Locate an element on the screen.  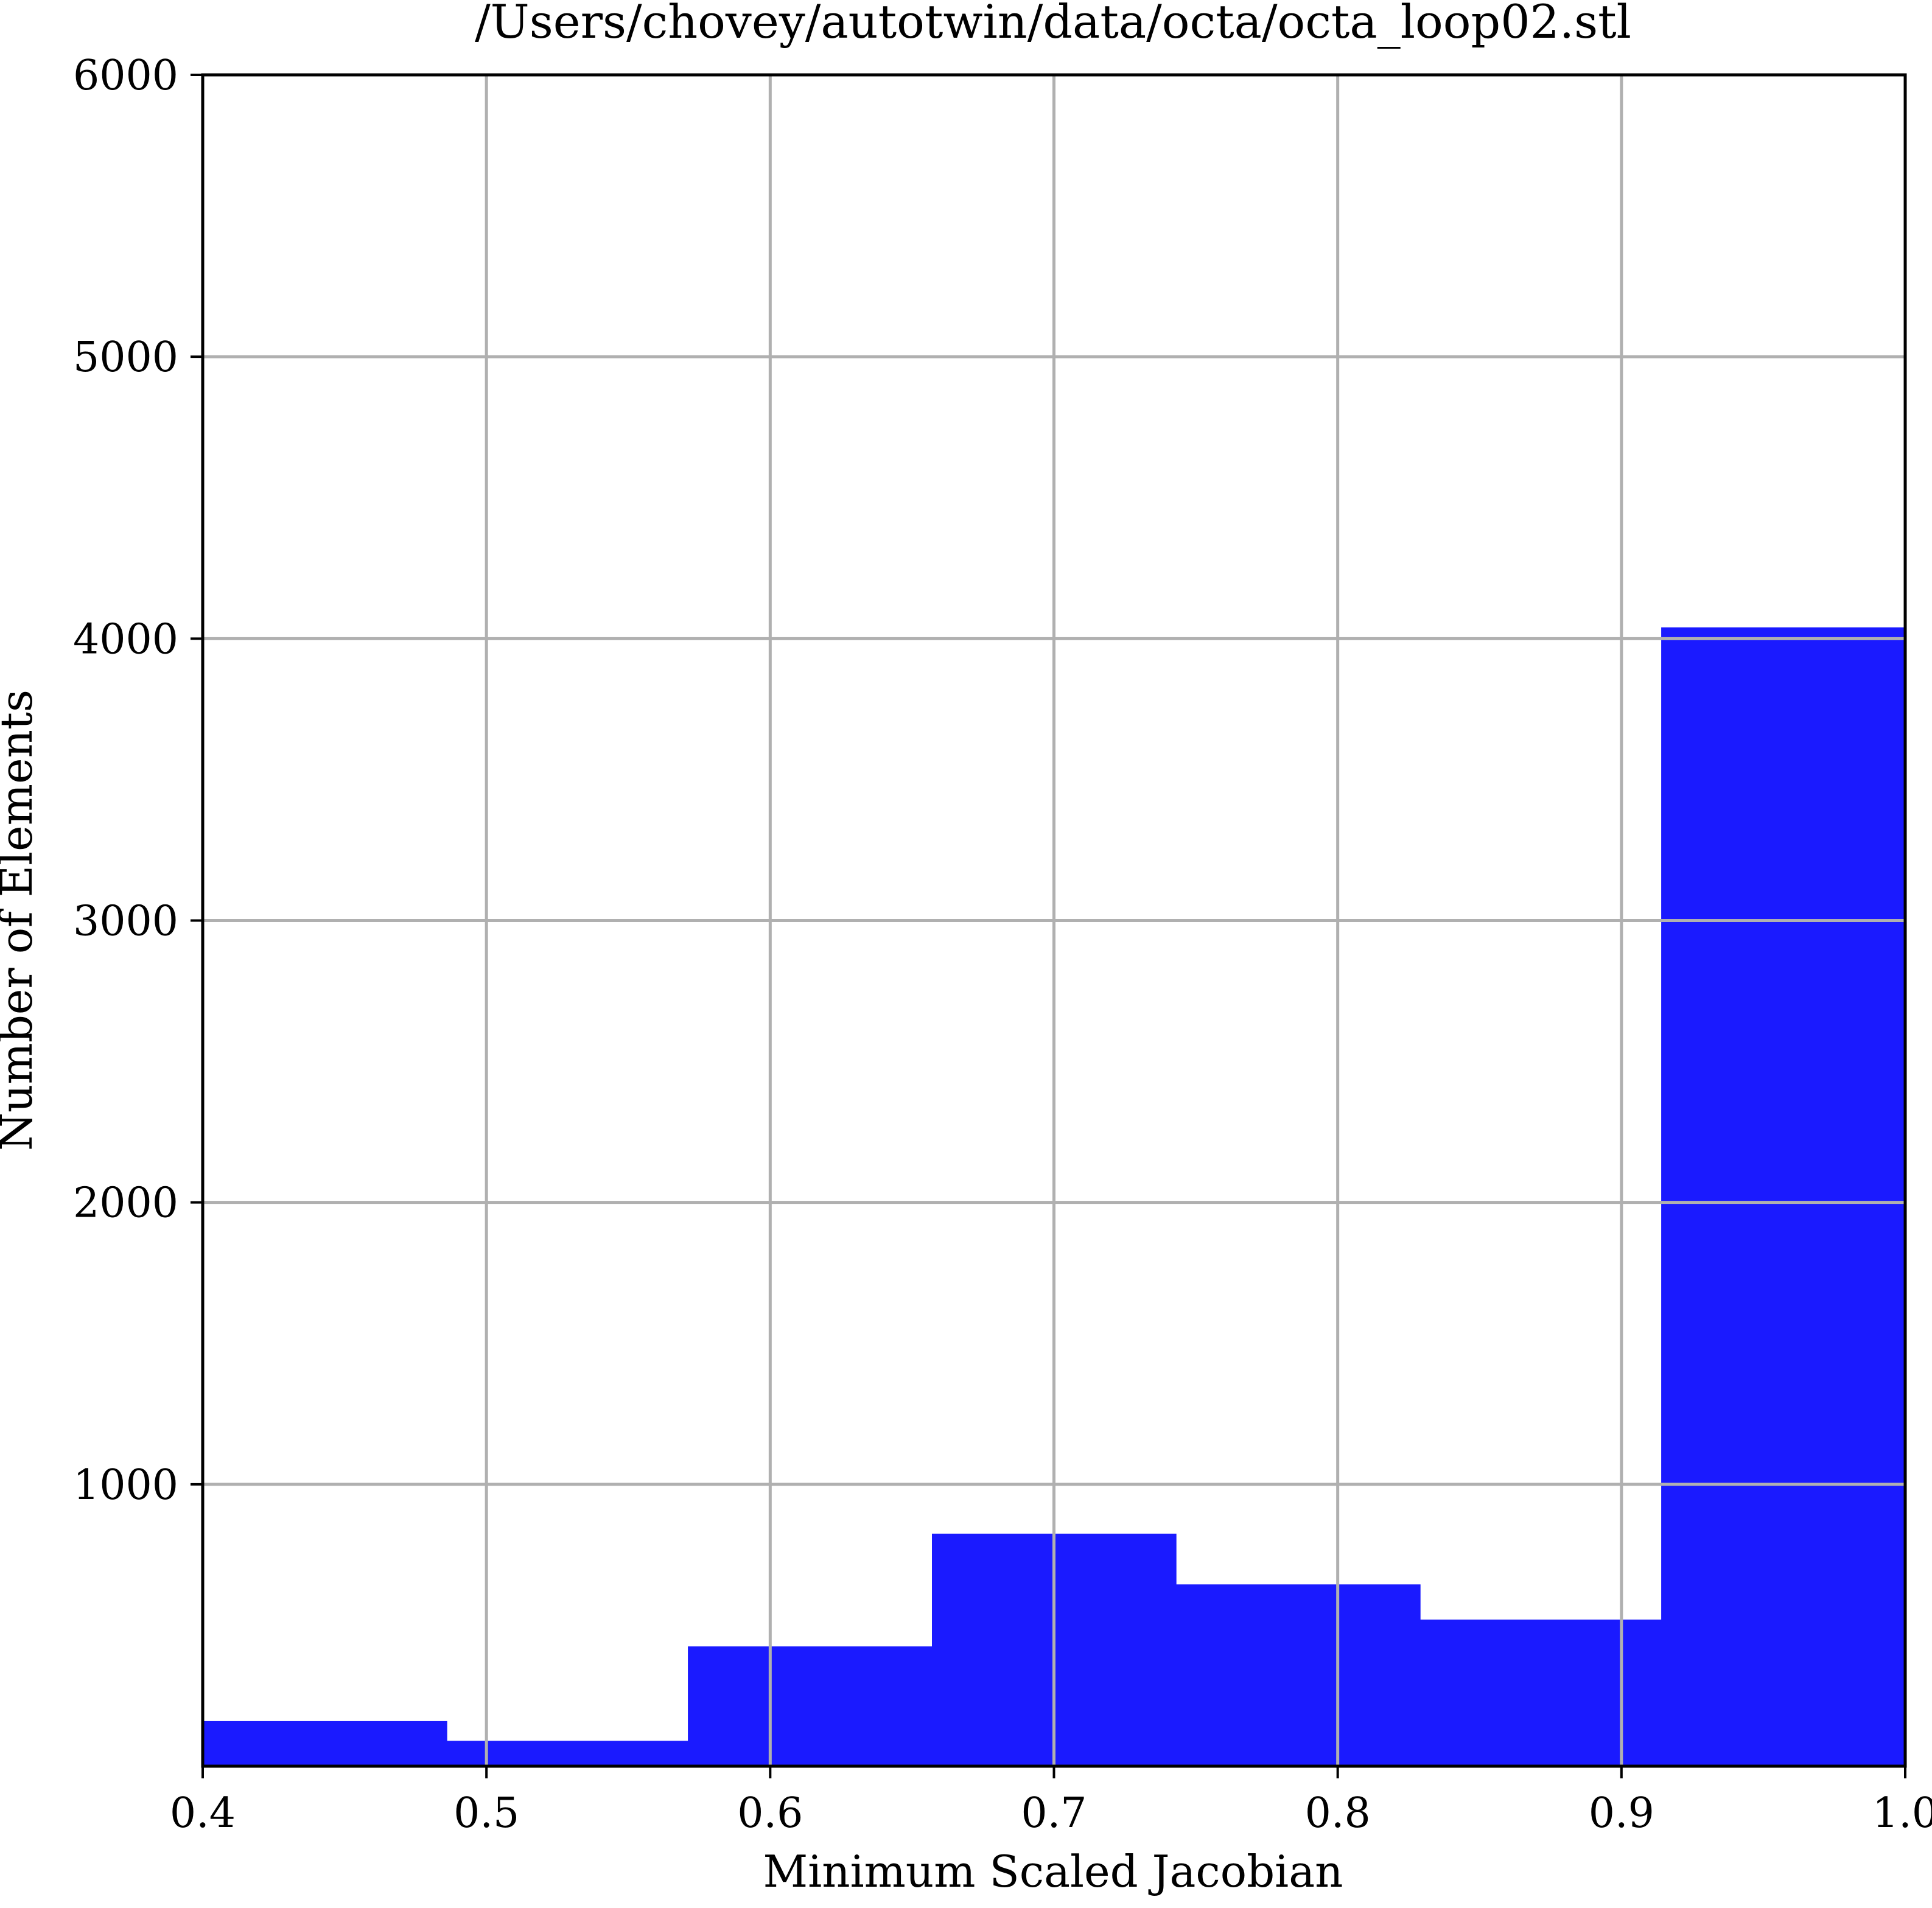
x-tick-label-3: 0.7 is located at coordinates (1054, 1813).